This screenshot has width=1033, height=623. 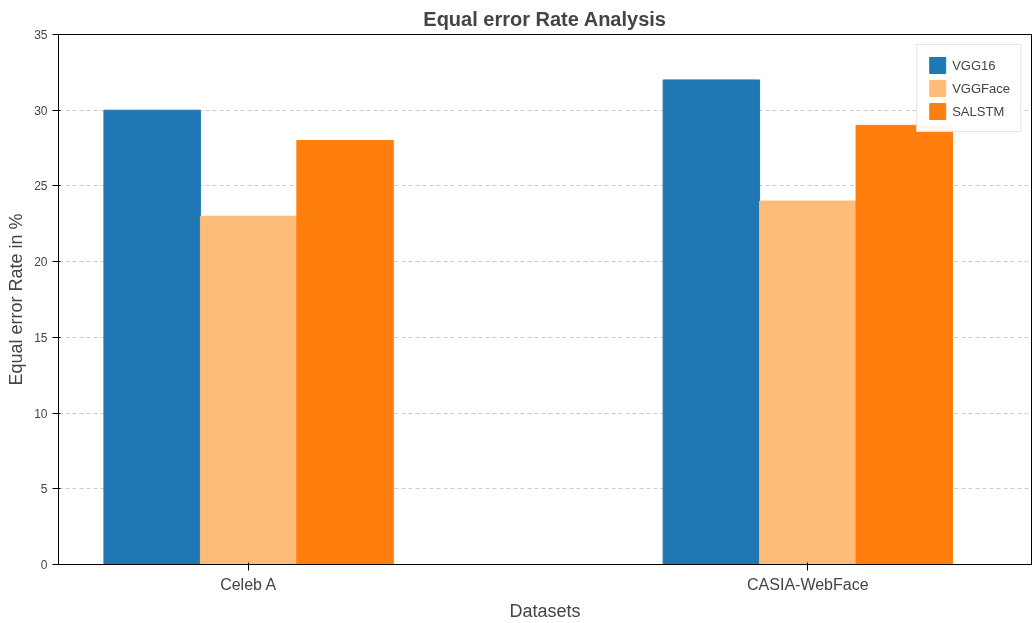 What do you see at coordinates (41, 262) in the screenshot?
I see `y-tick-label: 20` at bounding box center [41, 262].